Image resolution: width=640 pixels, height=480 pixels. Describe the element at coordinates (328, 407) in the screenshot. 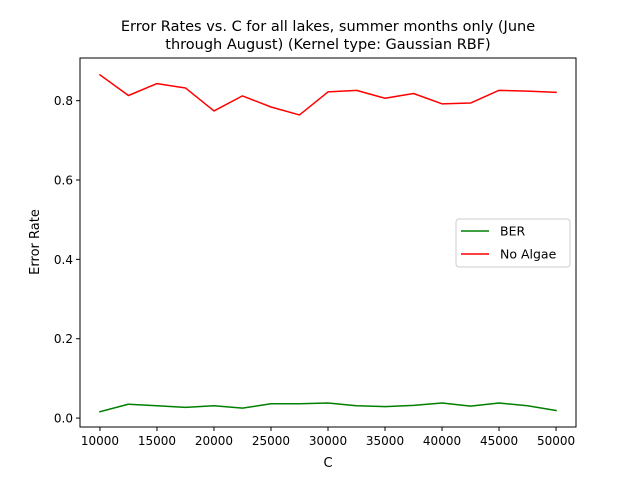

I see `series-line-ber` at that location.